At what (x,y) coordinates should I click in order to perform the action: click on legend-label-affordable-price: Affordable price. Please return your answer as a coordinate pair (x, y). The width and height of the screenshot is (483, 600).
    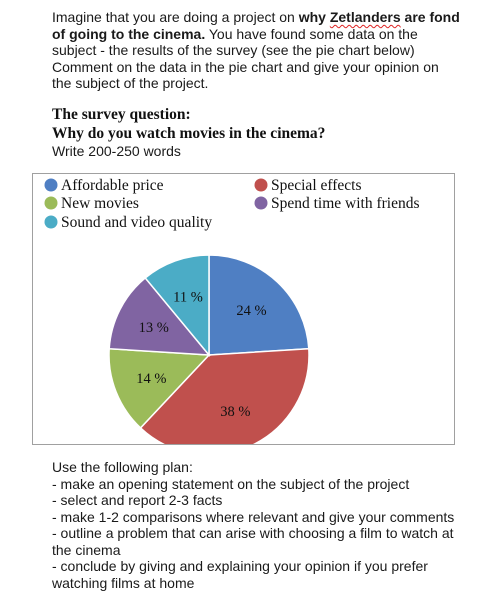
    Looking at the image, I should click on (112, 185).